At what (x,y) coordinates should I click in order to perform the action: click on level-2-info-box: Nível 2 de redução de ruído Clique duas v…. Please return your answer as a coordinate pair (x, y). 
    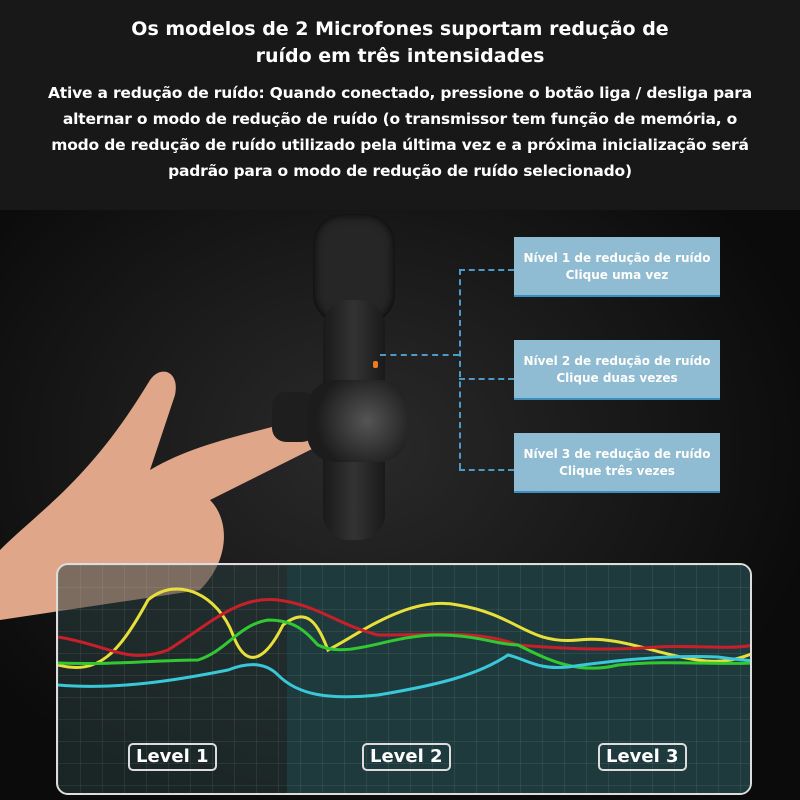
    Looking at the image, I should click on (617, 370).